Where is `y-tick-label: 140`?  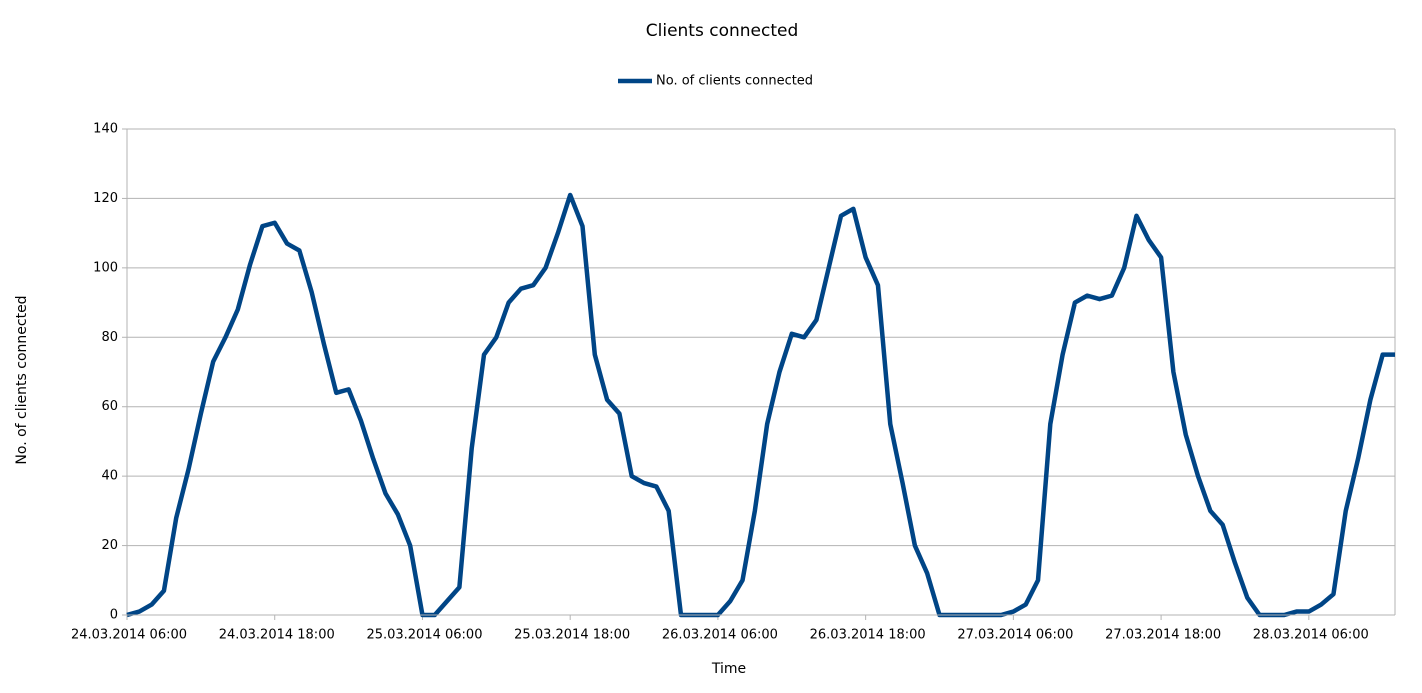 y-tick-label: 140 is located at coordinates (105, 129).